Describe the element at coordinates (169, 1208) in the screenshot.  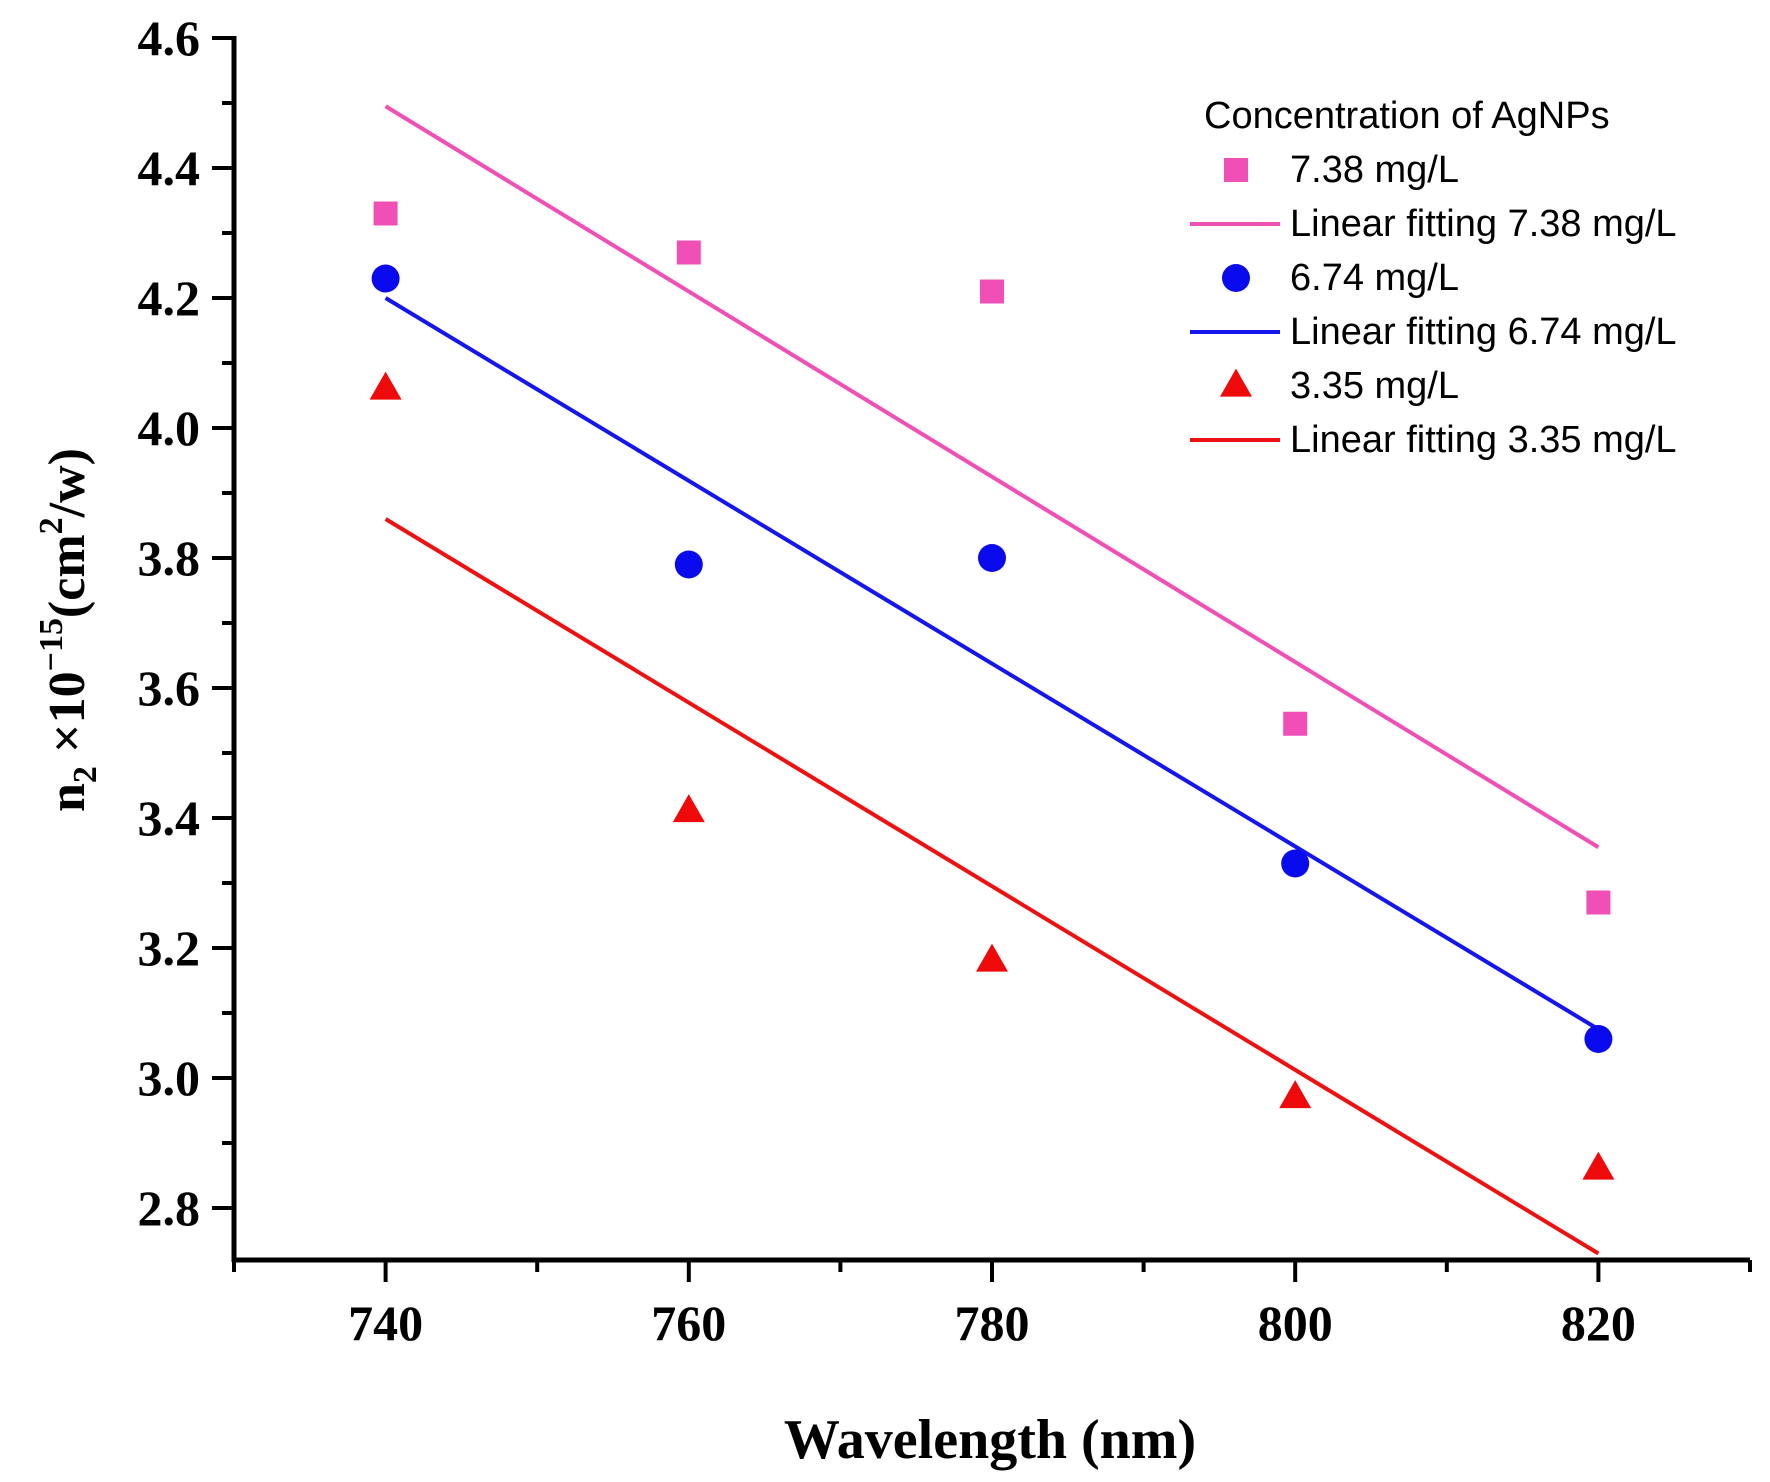
I see `y-tick-label: 2.8` at that location.